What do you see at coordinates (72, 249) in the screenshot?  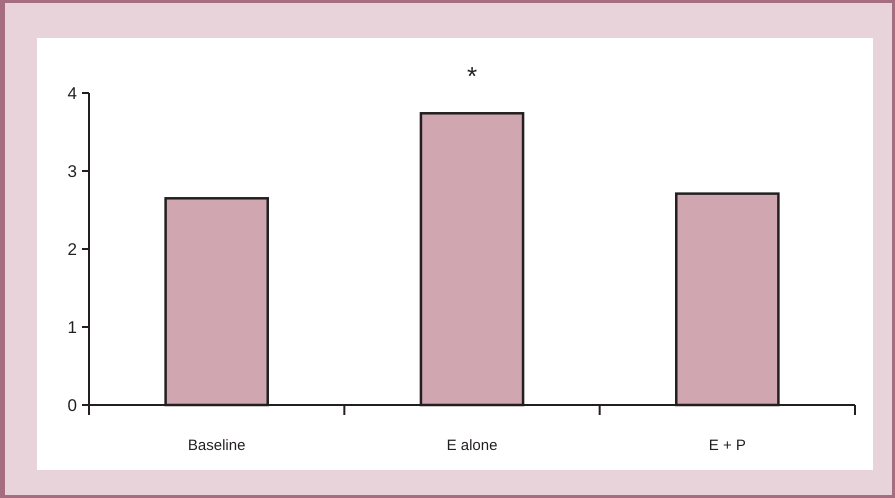 I see `y-tick-label: 2` at bounding box center [72, 249].